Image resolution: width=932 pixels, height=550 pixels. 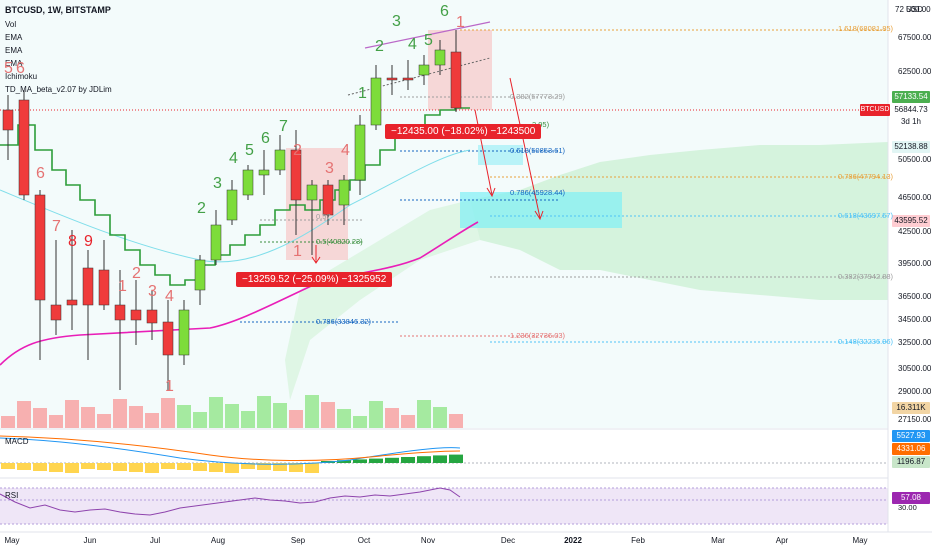 What do you see at coordinates (90, 540) in the screenshot?
I see `x-tick: Jun` at bounding box center [90, 540].